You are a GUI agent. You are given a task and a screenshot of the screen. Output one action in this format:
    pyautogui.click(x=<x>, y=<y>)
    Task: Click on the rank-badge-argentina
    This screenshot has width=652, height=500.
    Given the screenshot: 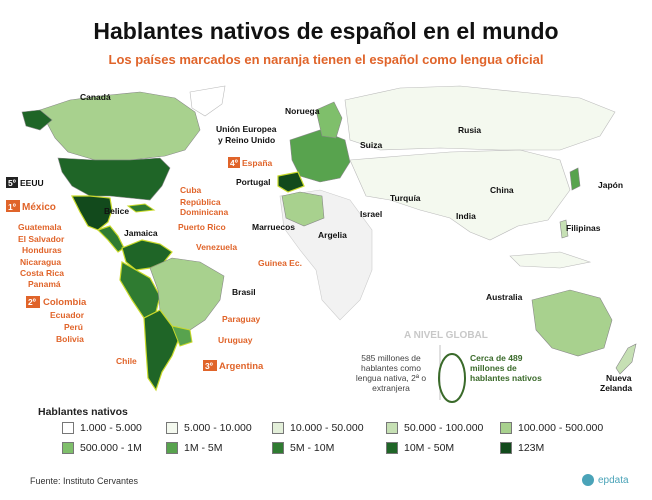 What is the action you would take?
    pyautogui.click(x=210, y=365)
    